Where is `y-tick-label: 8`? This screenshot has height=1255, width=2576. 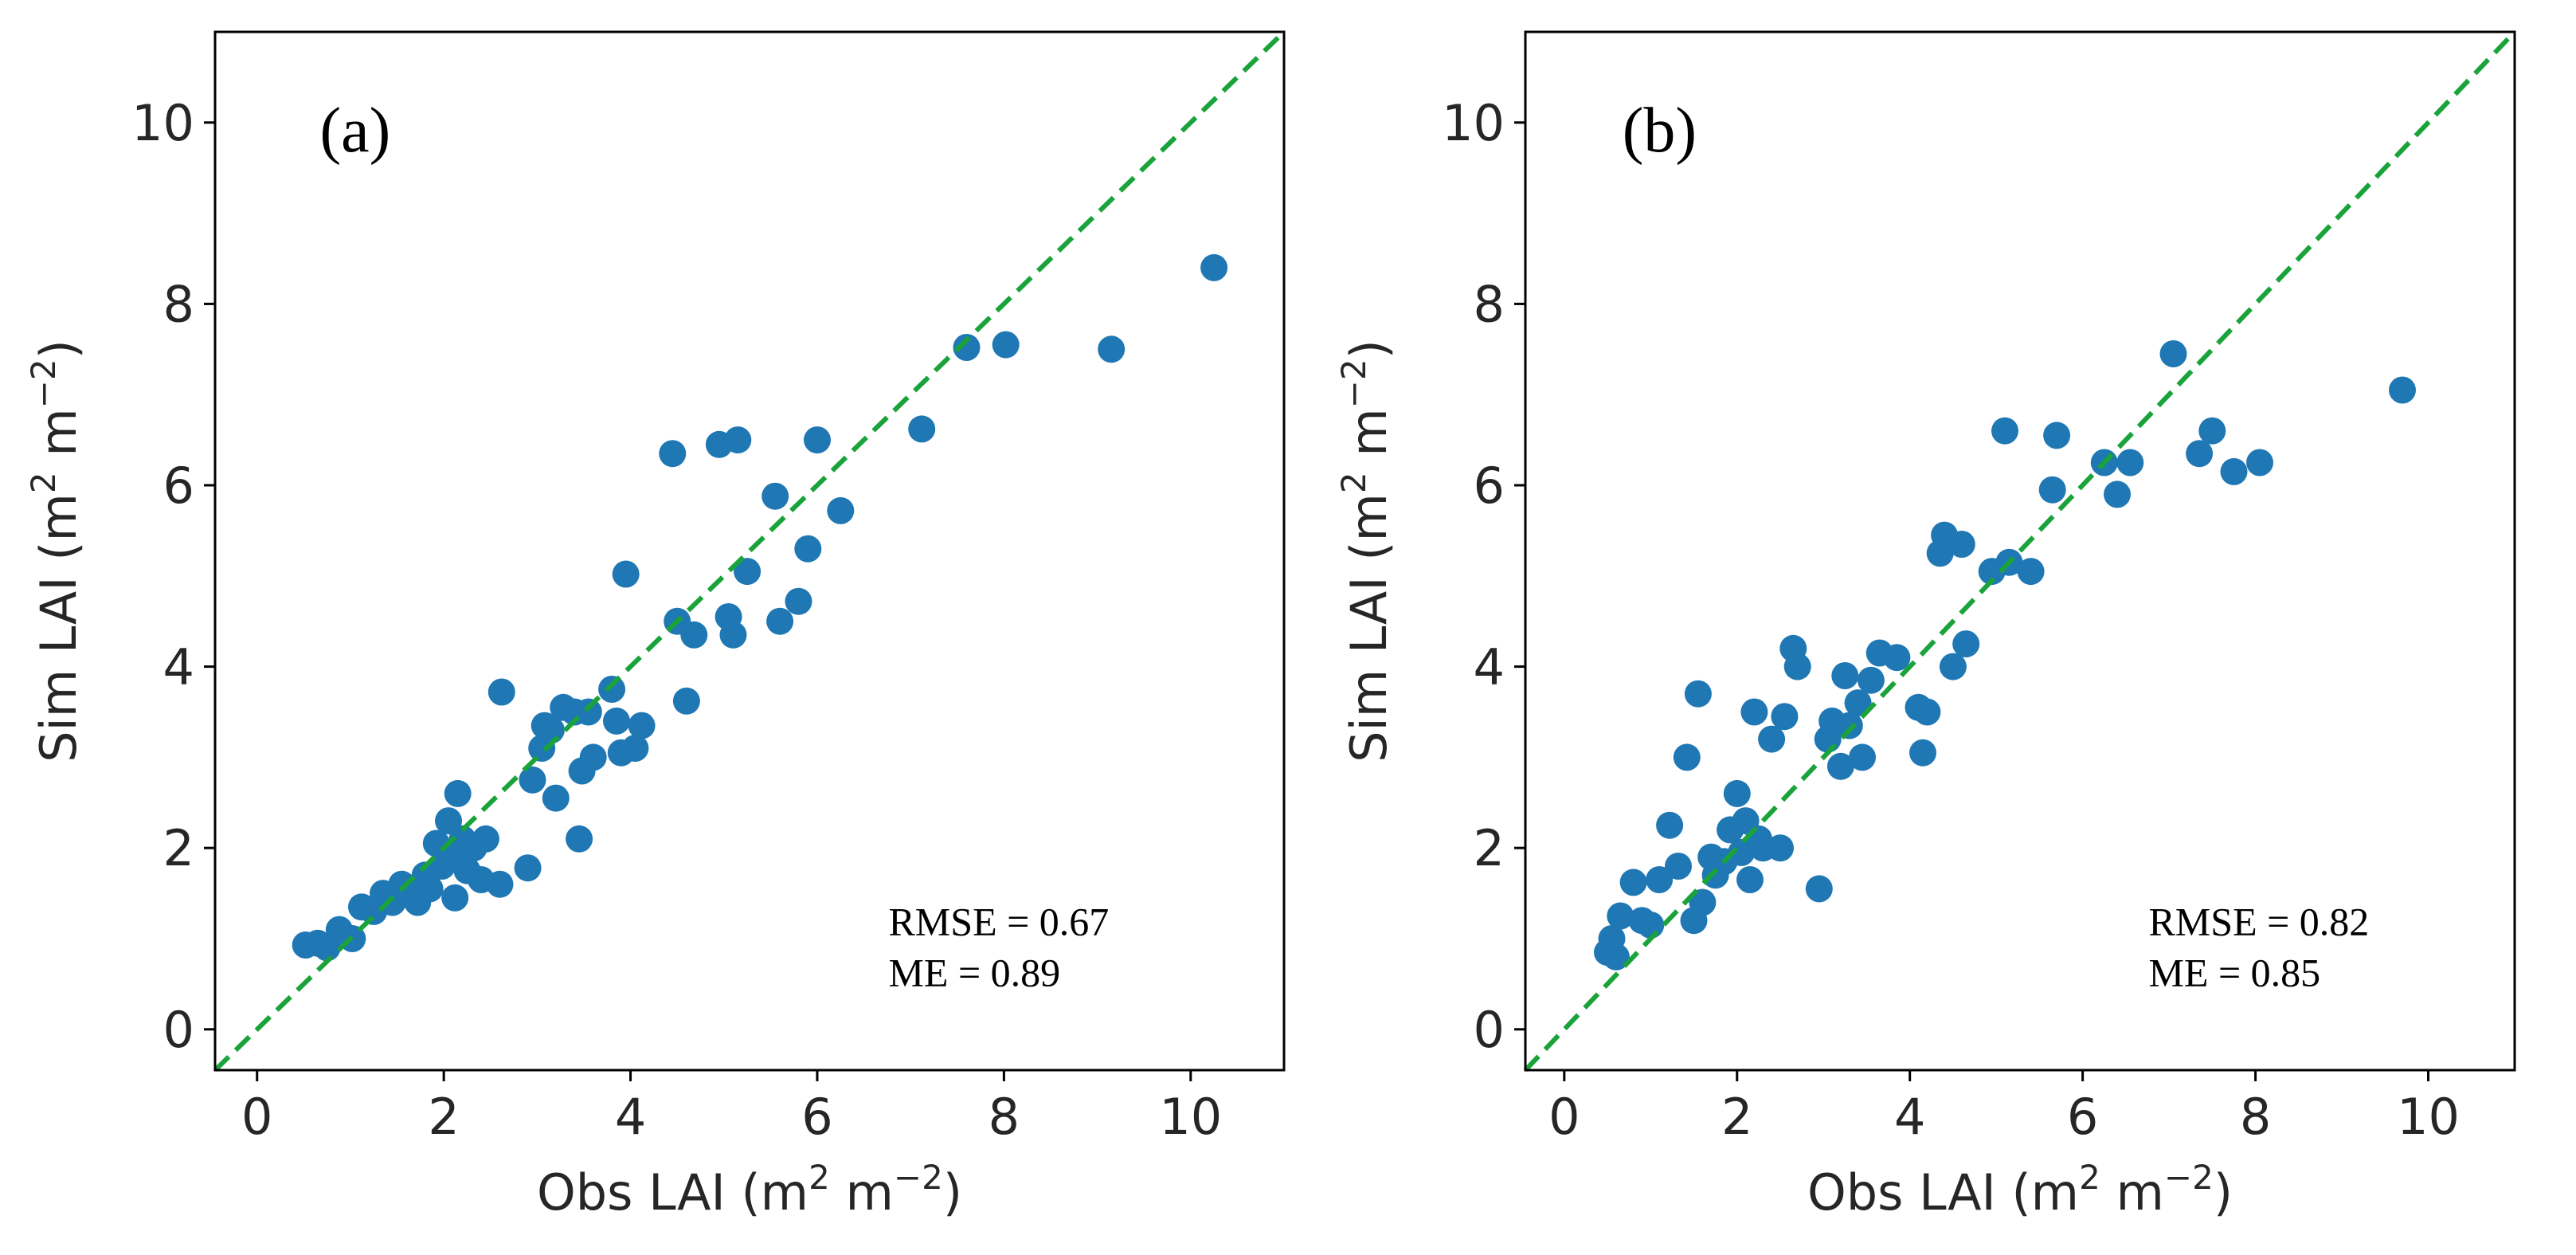
y-tick-label: 8 is located at coordinates (1489, 304).